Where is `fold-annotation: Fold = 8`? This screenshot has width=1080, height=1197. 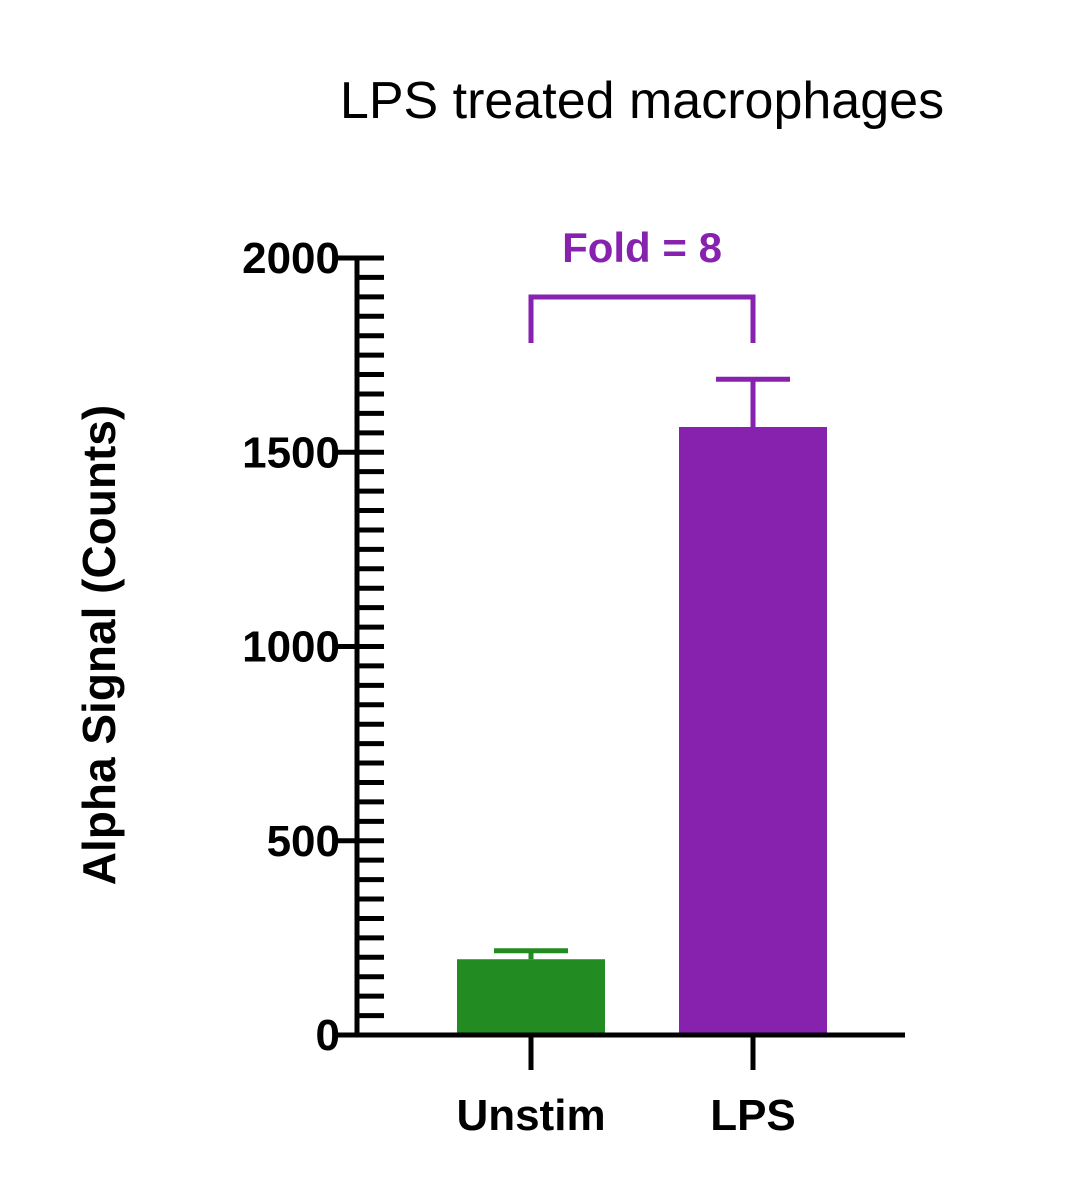 fold-annotation: Fold = 8 is located at coordinates (642, 247).